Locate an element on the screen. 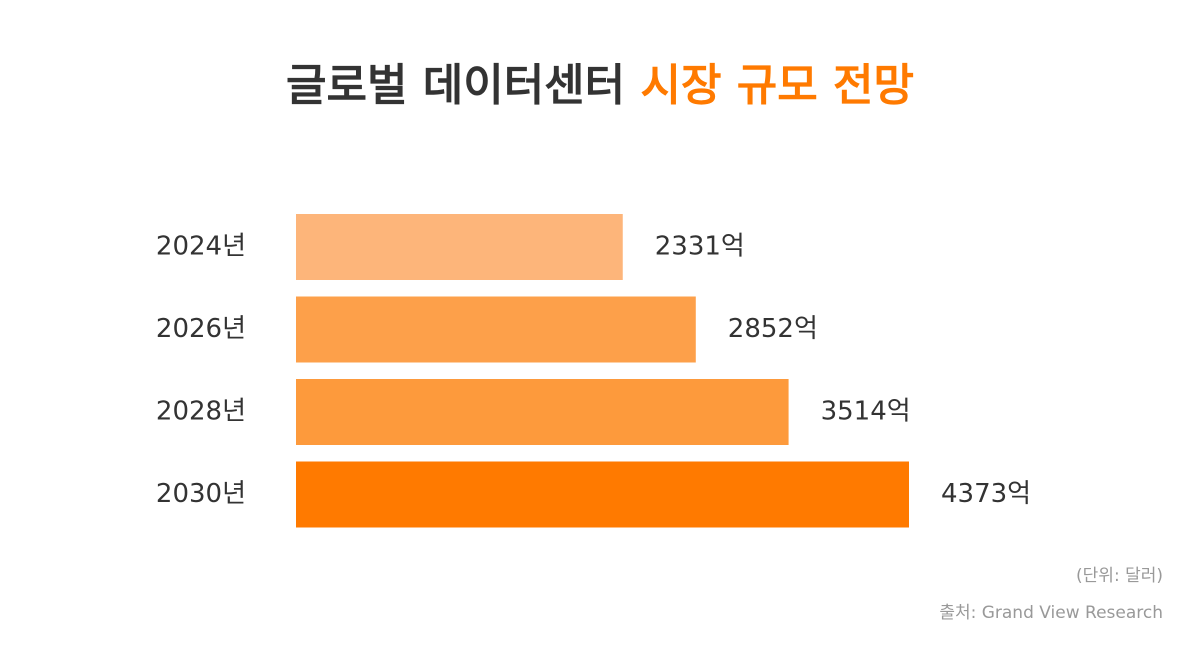 Image resolution: width=1200 pixels, height=650 pixels. source-note: 출처: Grand View Research is located at coordinates (1051, 613).